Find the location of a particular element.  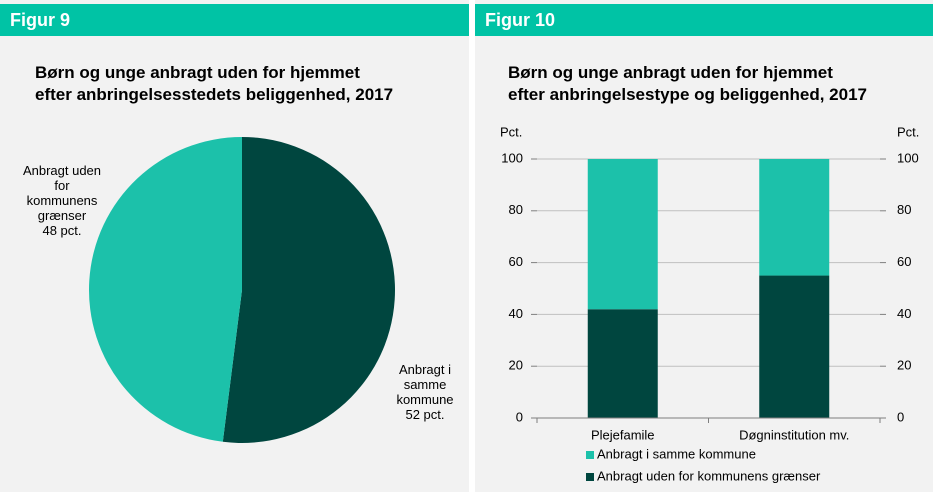

y2-tick-label: 40 is located at coordinates (904, 313).